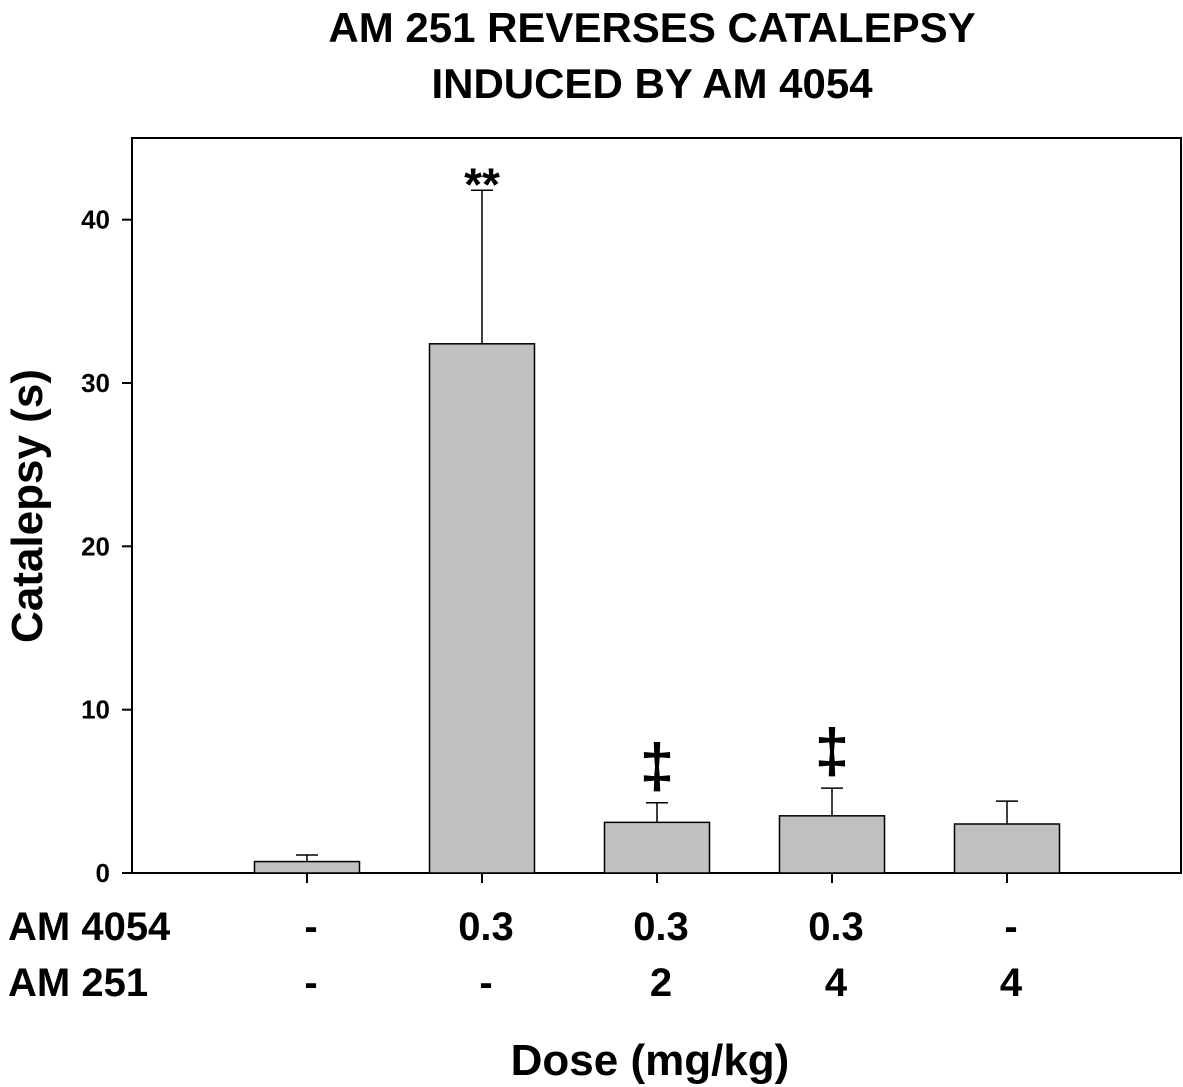 The height and width of the screenshot is (1087, 1183). What do you see at coordinates (95, 383) in the screenshot?
I see `y-tick-label: 30` at bounding box center [95, 383].